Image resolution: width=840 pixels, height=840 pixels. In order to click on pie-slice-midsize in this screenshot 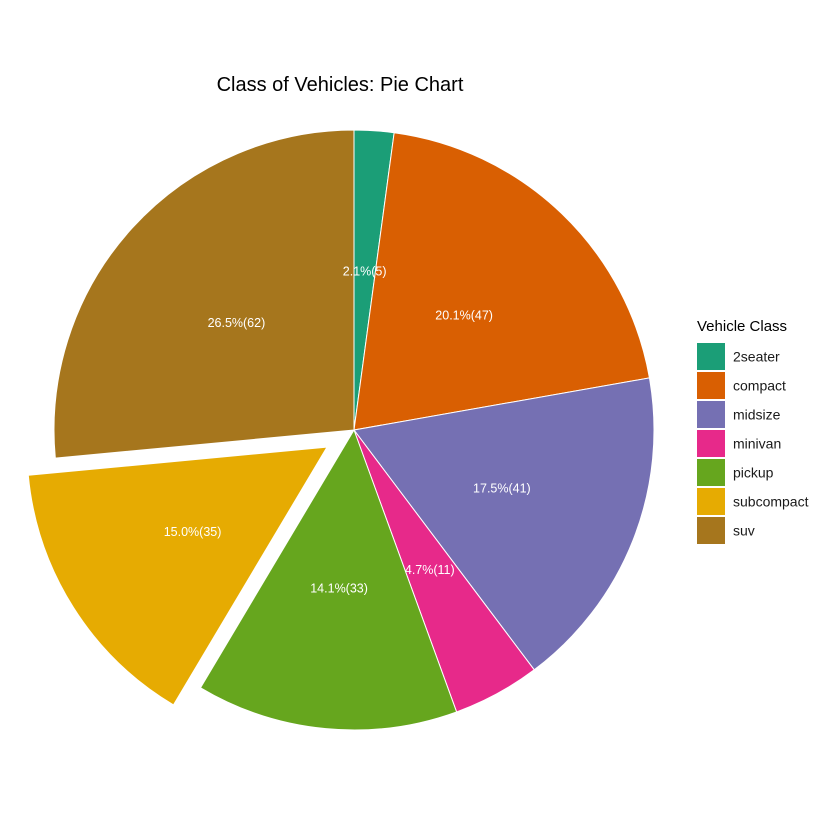, I will do `click(504, 524)`.